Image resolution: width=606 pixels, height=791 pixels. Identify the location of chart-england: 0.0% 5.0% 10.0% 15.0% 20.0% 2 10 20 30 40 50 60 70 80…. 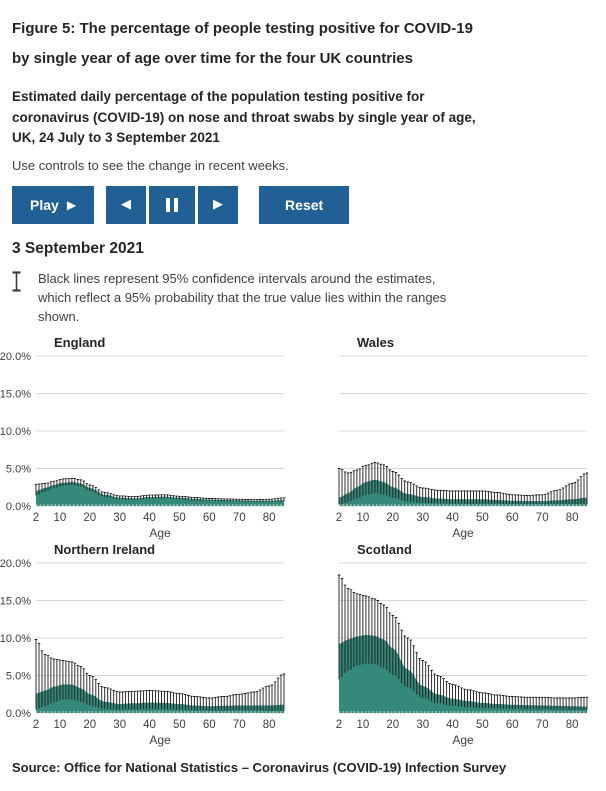
(143, 437).